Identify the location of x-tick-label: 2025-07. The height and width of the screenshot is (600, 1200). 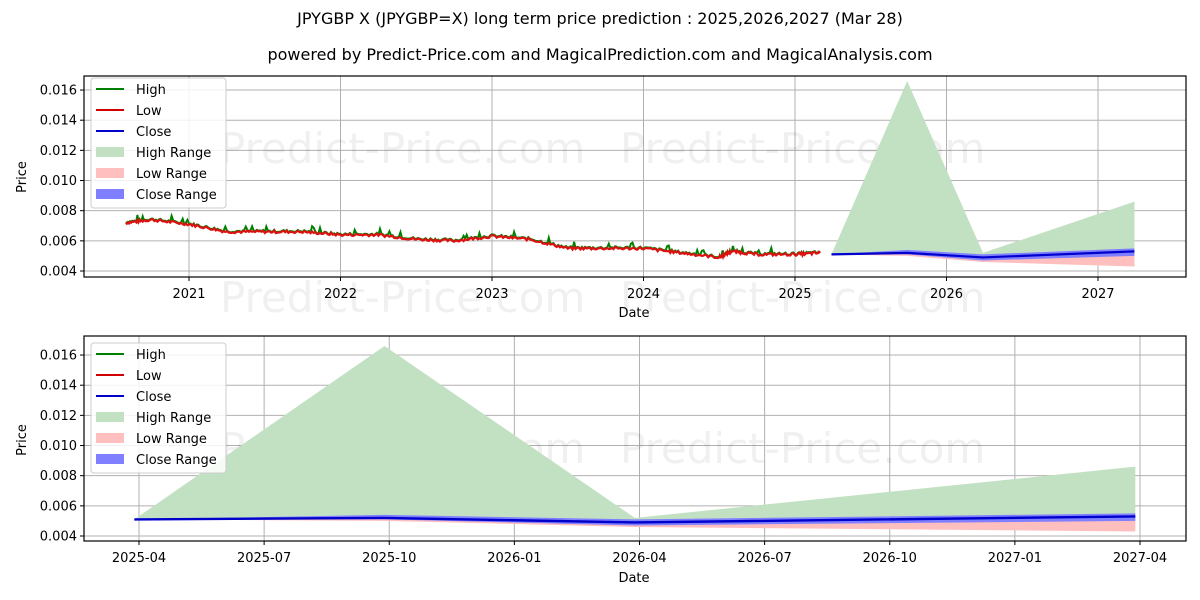
(264, 558).